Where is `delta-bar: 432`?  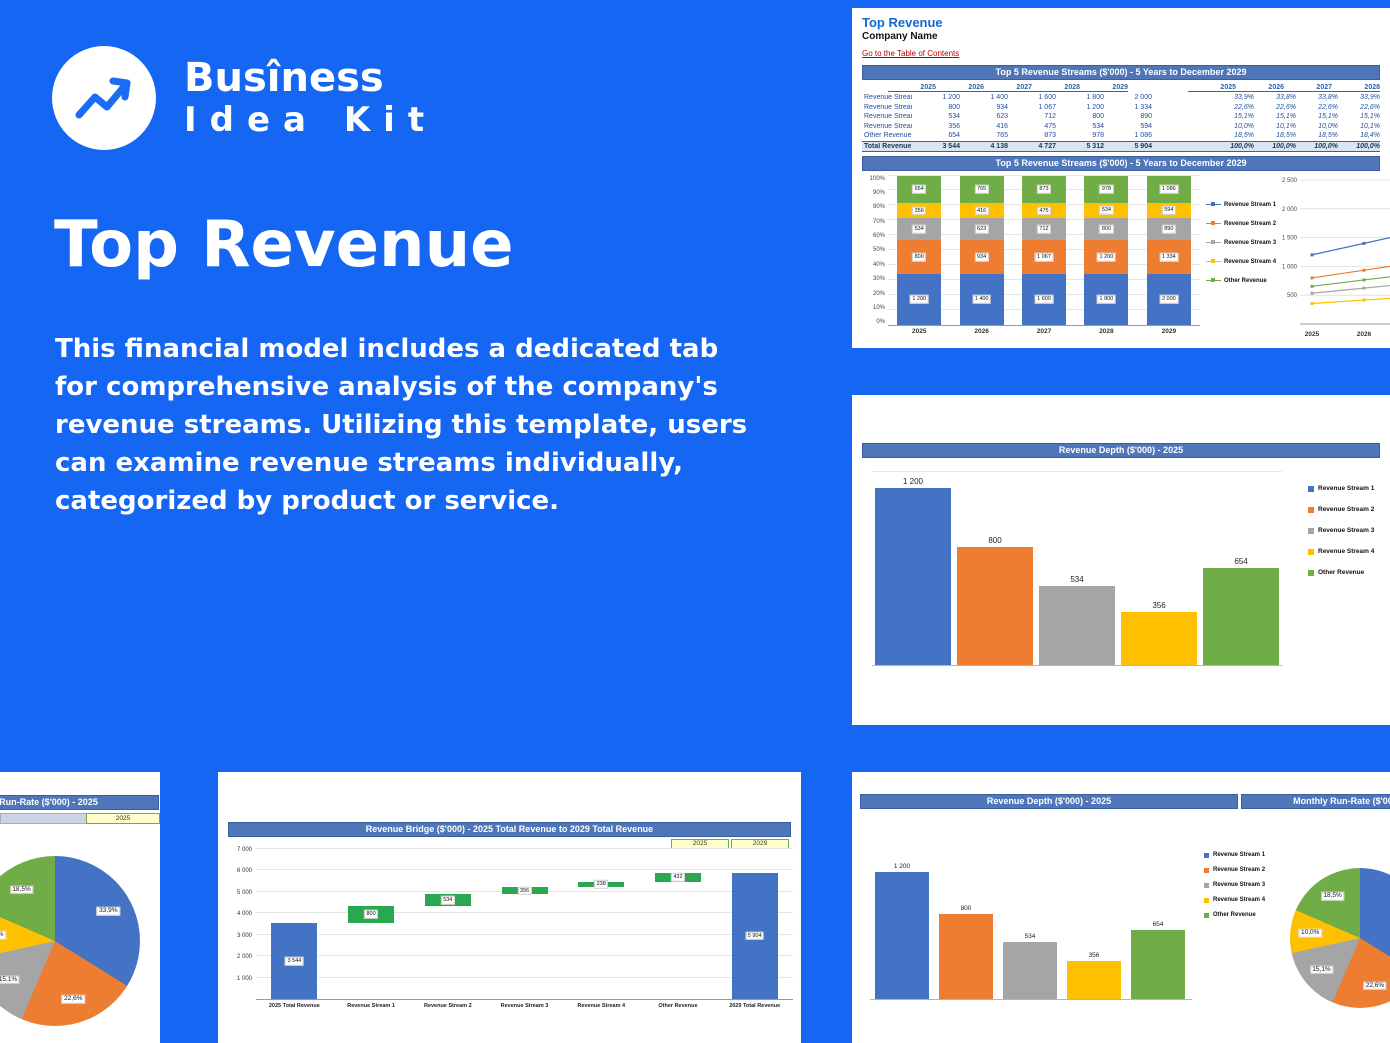
delta-bar: 432 is located at coordinates (677, 877).